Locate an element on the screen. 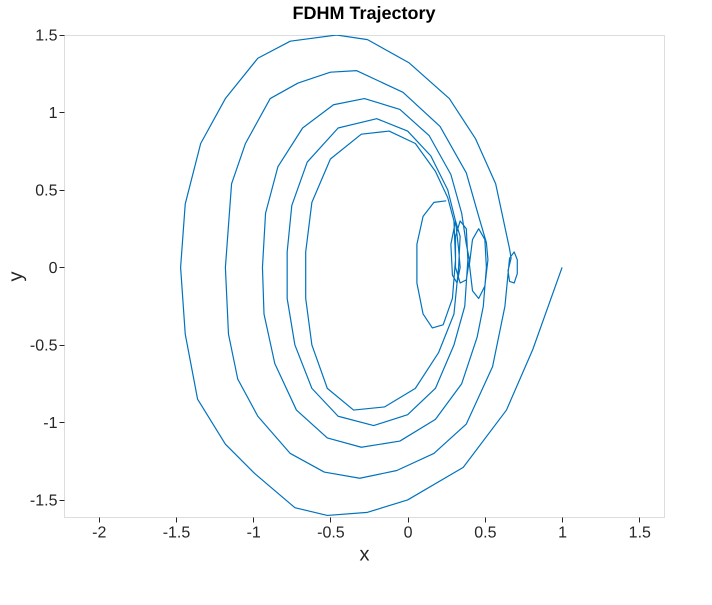 This screenshot has height=605, width=712. y-tick-label: -1 is located at coordinates (50, 423).